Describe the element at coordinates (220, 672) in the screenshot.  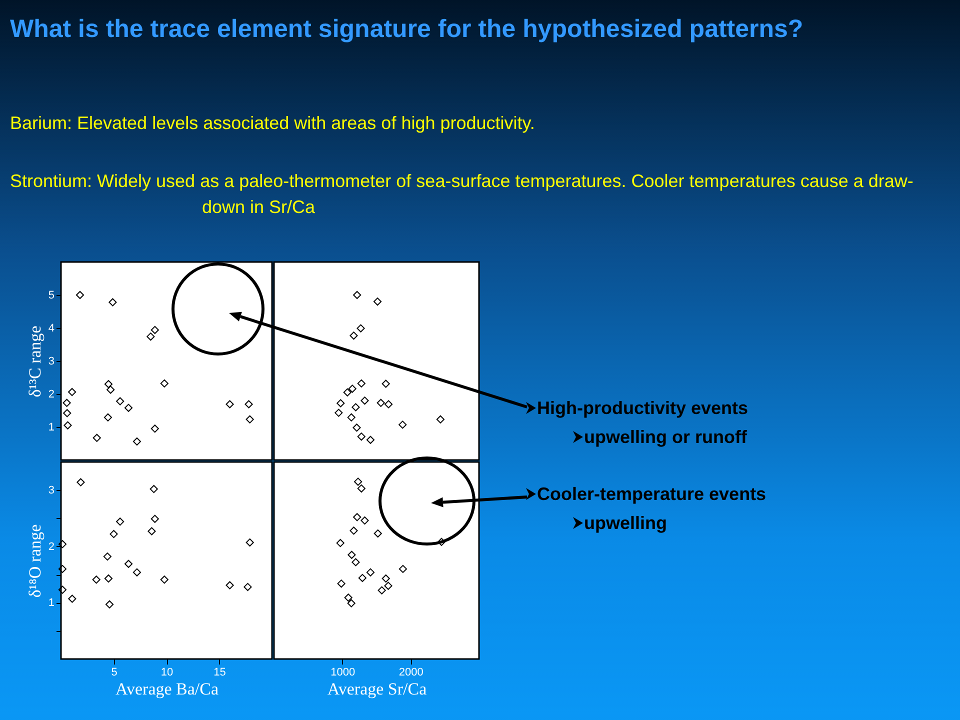
I see `x-tick-label: 15` at that location.